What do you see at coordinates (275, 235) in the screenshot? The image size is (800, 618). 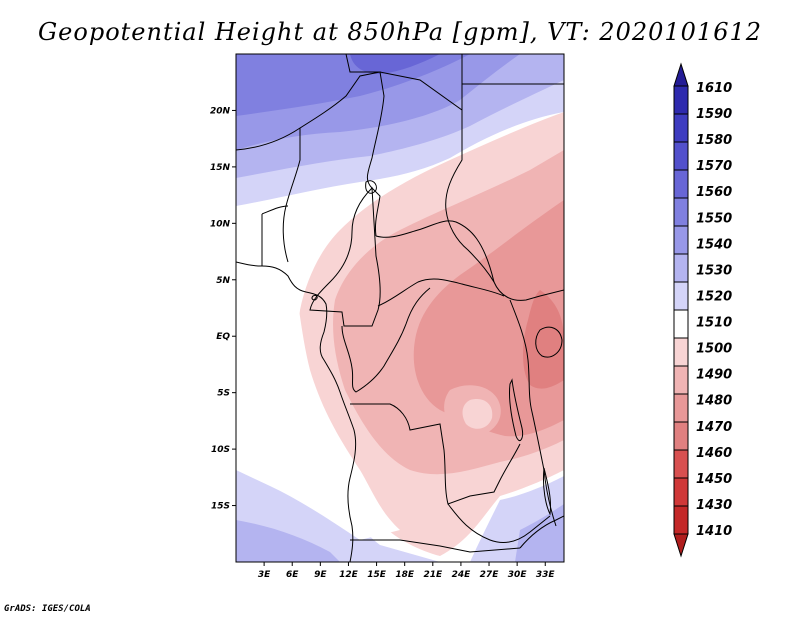 I see `border-nigeria` at bounding box center [275, 235].